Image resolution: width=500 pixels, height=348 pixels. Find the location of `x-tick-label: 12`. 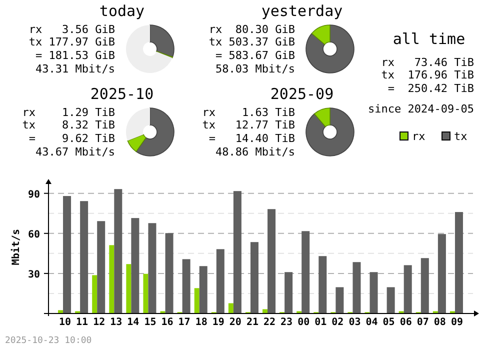

x-tick-label: 12 is located at coordinates (99, 322).